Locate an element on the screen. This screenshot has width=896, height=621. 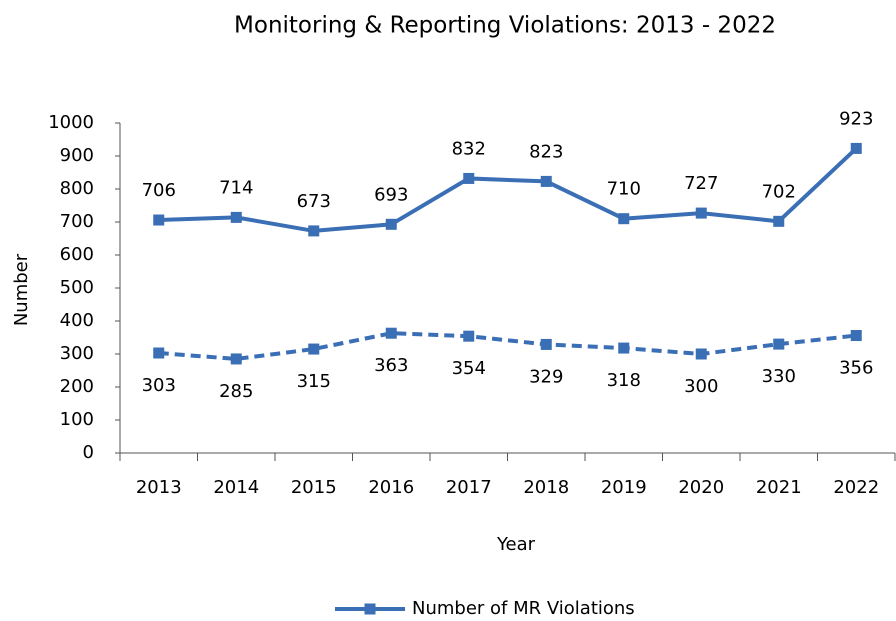
y-tick-label: 100 is located at coordinates (77, 419).